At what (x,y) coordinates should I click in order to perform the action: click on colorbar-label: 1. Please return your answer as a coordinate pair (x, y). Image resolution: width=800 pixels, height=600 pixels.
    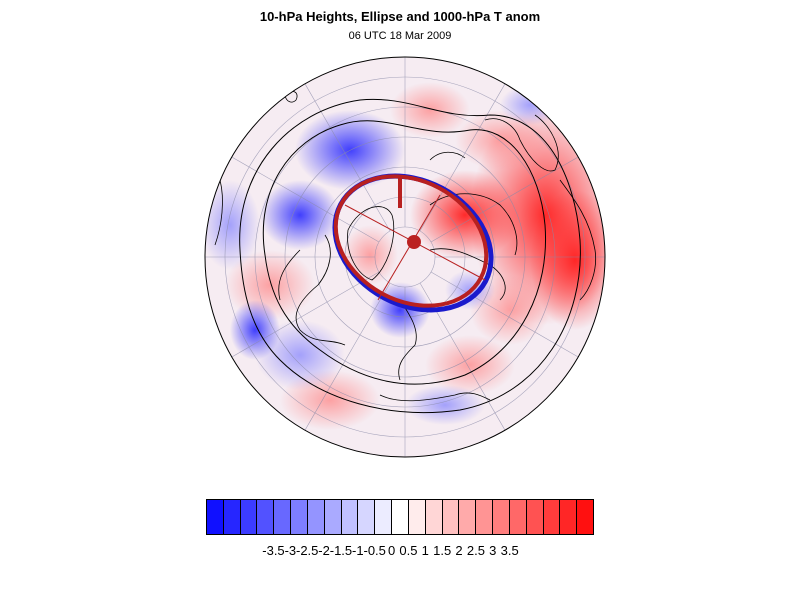
    Looking at the image, I should click on (425, 550).